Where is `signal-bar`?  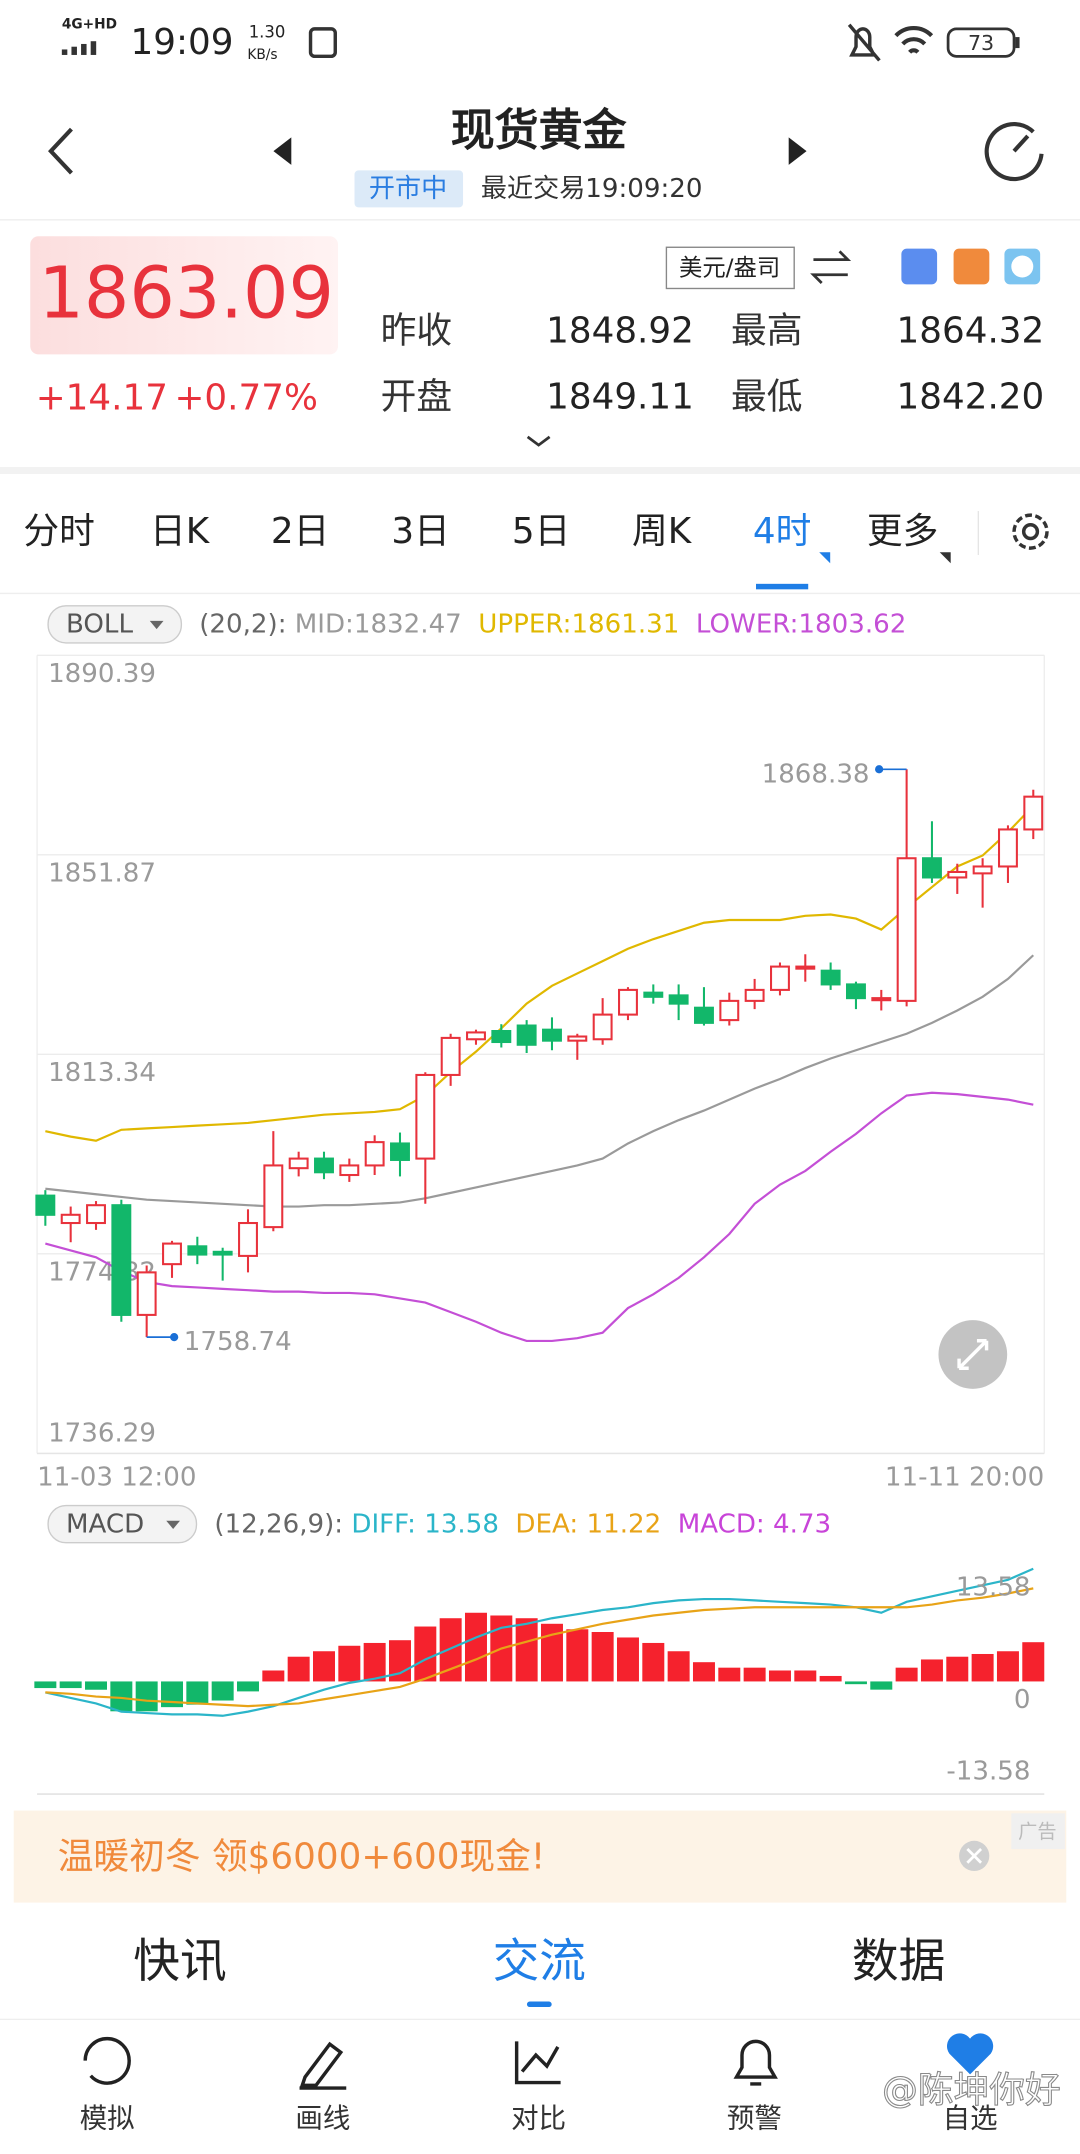
signal-bar is located at coordinates (64, 52).